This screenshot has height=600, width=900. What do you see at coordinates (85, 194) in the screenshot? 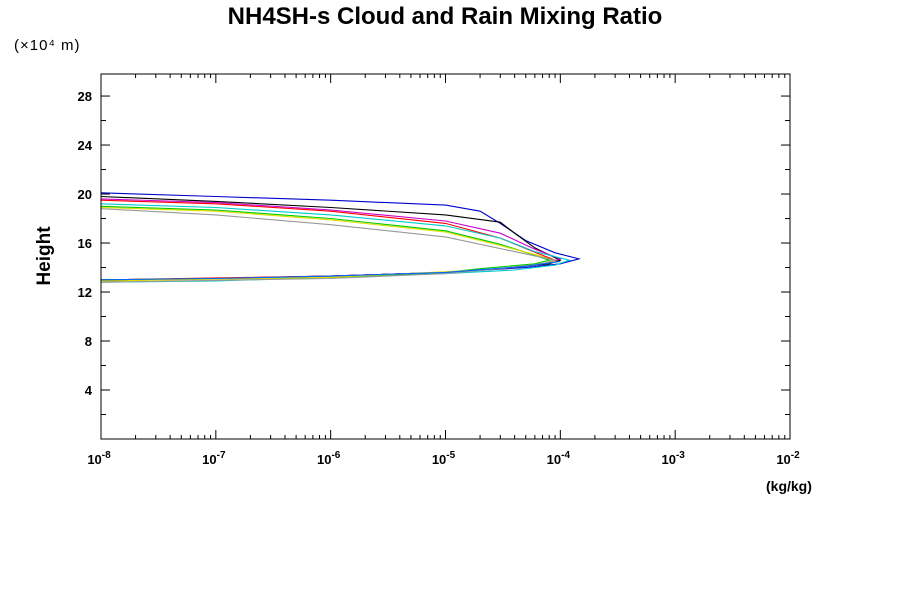
I see `y-tick-label: 20` at bounding box center [85, 194].